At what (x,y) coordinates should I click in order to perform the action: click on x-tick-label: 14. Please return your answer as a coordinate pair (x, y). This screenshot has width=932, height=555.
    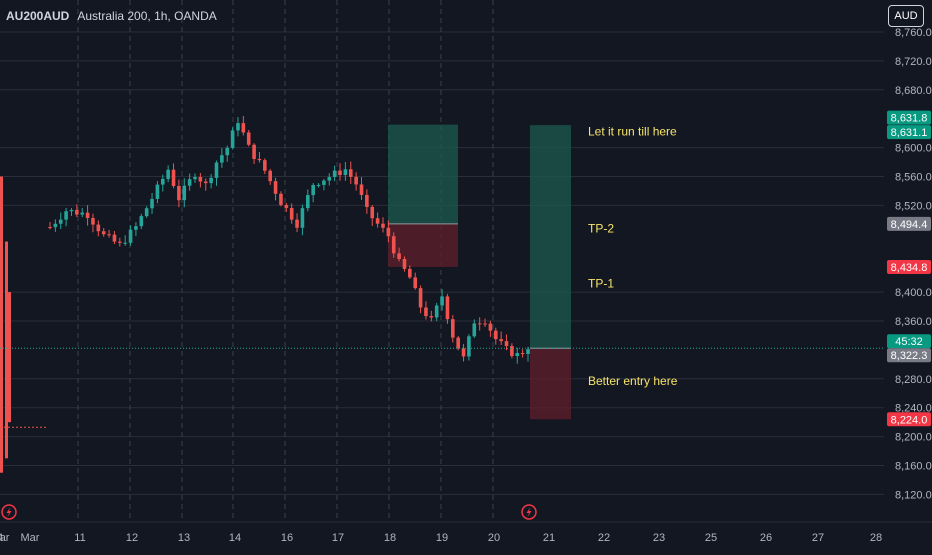
    Looking at the image, I should click on (235, 538).